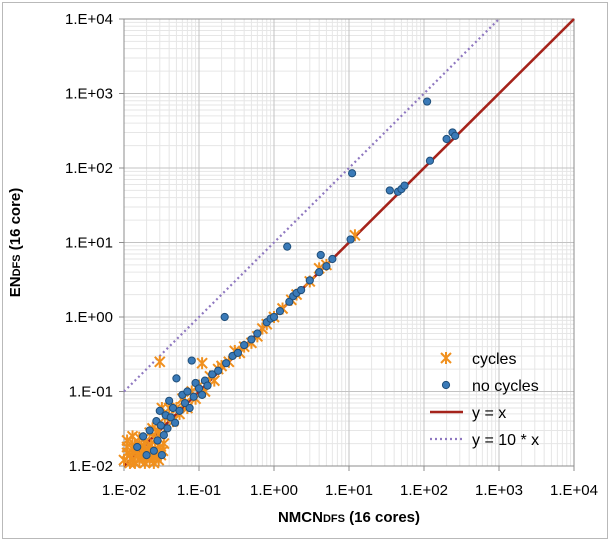 Image resolution: width=613 pixels, height=544 pixels. What do you see at coordinates (89, 94) in the screenshot?
I see `y-tick-label: 1.E+03` at bounding box center [89, 94].